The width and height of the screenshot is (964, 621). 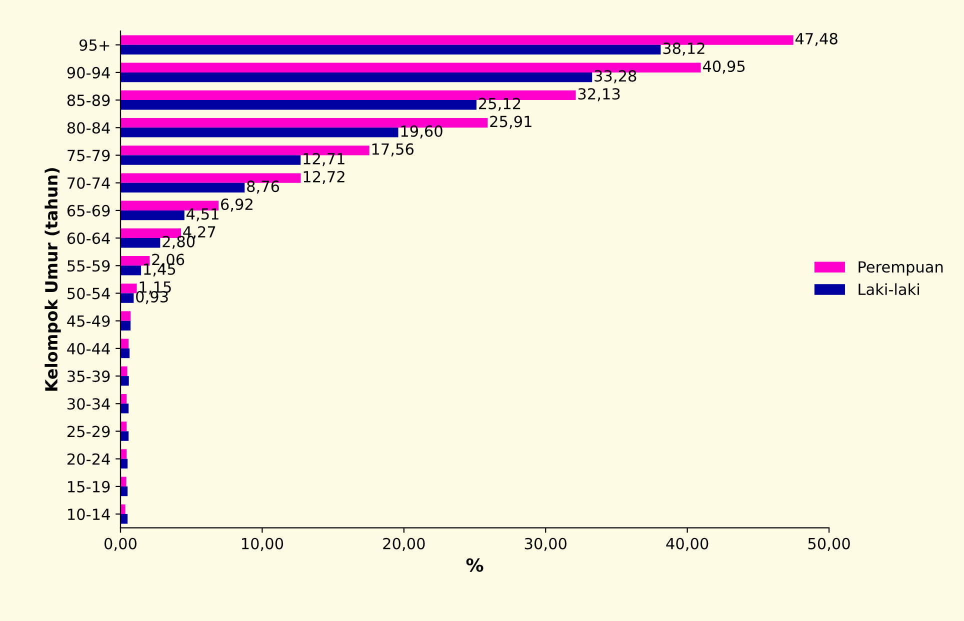 What do you see at coordinates (615, 77) in the screenshot?
I see `data-label: 33,28` at bounding box center [615, 77].